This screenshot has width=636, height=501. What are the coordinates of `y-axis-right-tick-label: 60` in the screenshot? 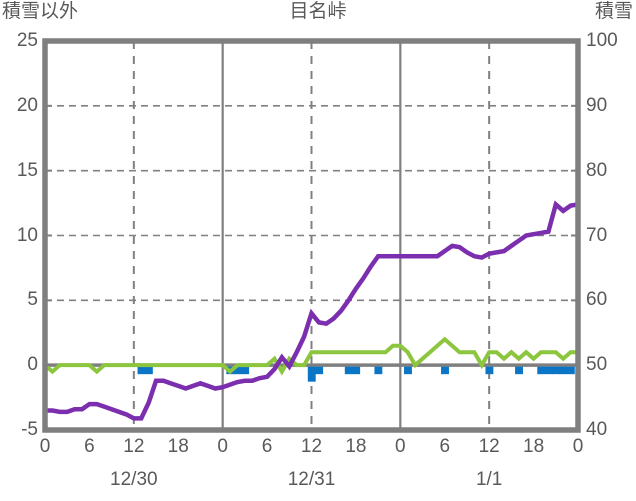 It's located at (597, 300).